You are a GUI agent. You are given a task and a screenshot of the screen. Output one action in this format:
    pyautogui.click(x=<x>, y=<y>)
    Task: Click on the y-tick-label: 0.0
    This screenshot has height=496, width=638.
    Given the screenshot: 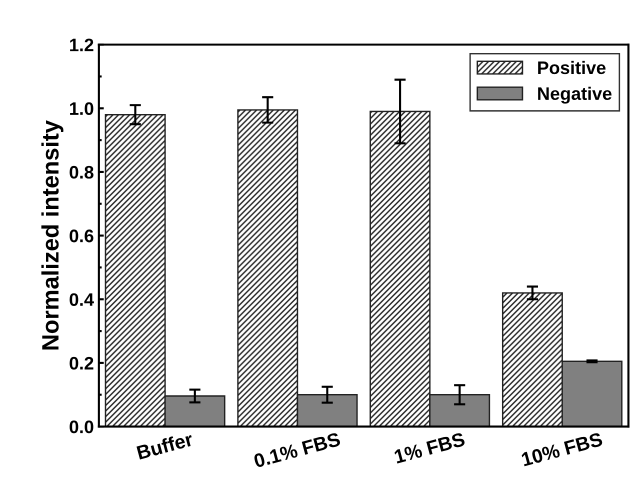 What is the action you would take?
    pyautogui.click(x=82, y=427)
    